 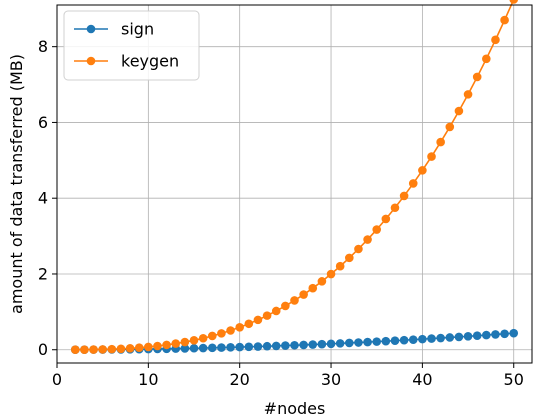 What do you see at coordinates (137, 29) in the screenshot?
I see `legend-label-sign: sign` at bounding box center [137, 29].